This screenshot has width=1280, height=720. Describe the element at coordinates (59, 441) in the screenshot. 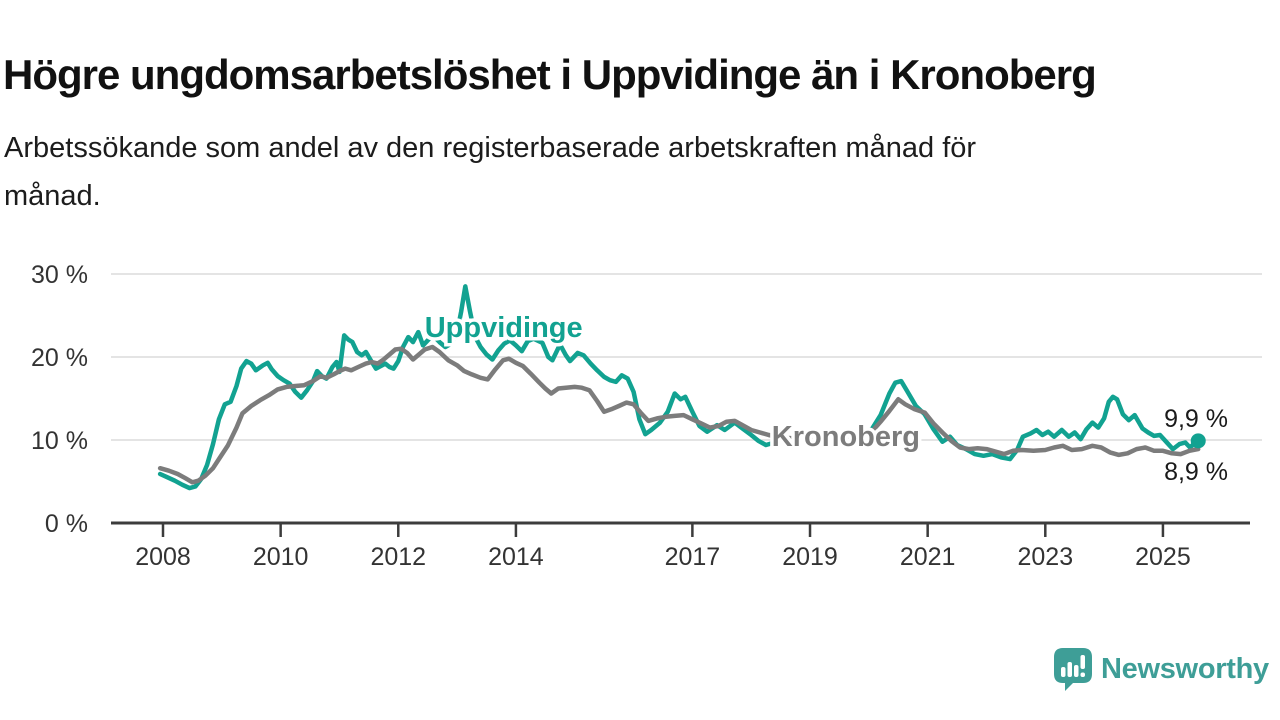

I see `y-axis-tick-label: 10 %` at that location.